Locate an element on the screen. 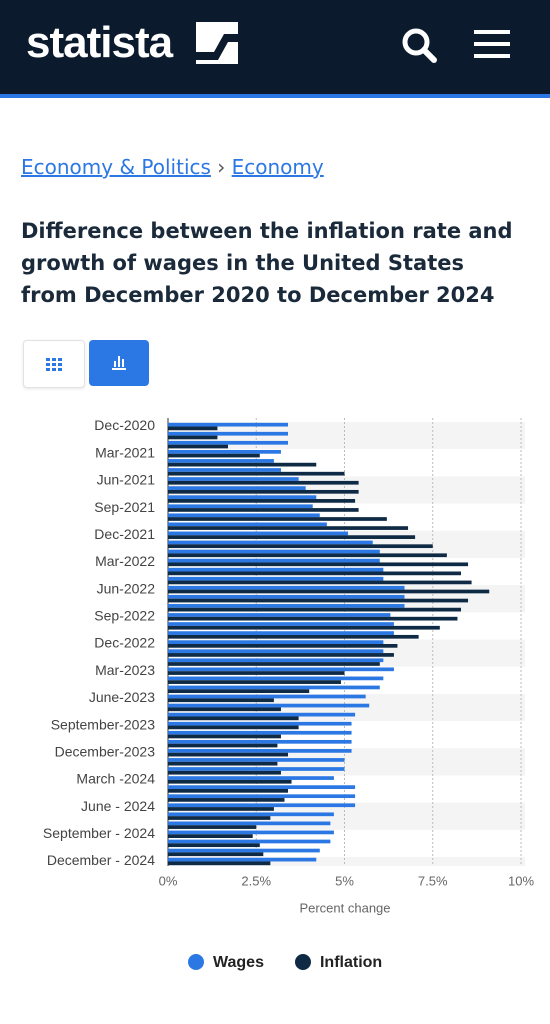  y-tick-label: Dec-2022 is located at coordinates (124, 643).